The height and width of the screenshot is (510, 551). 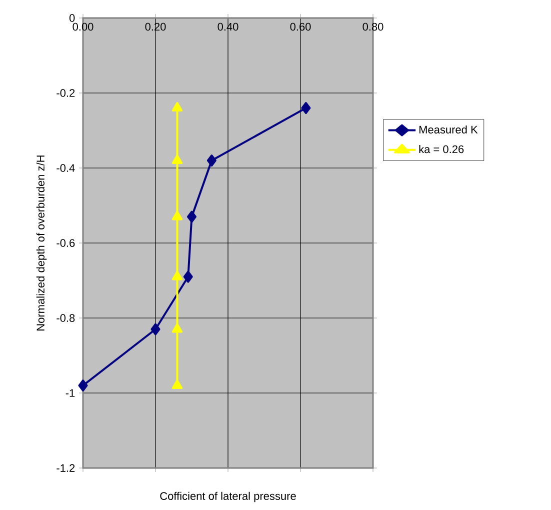 I want to click on x-tick-label: 0.80, so click(x=373, y=26).